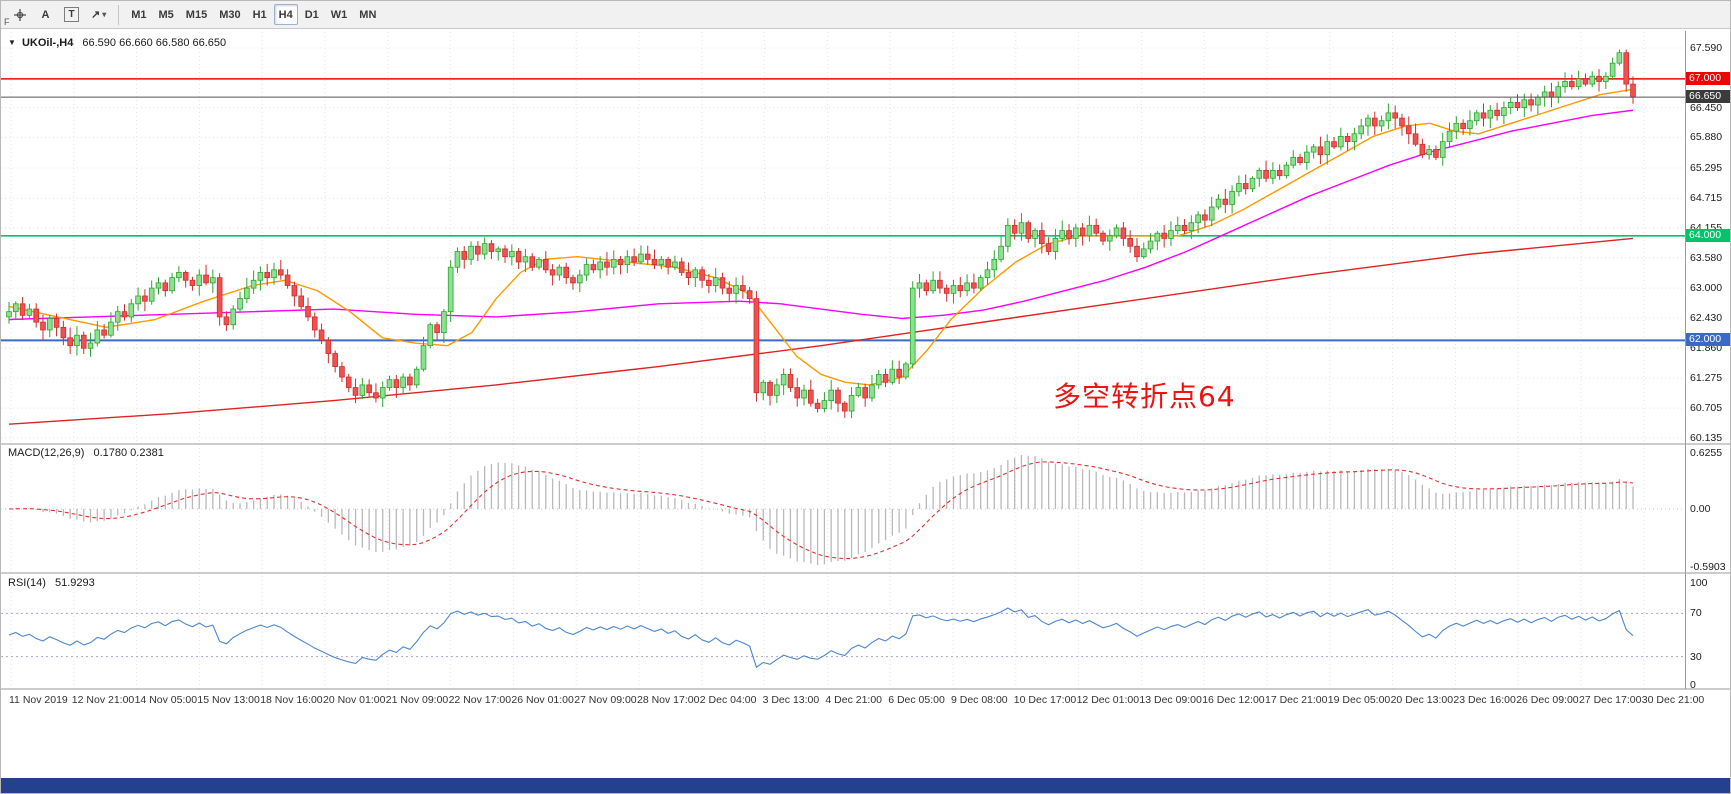 The image size is (1731, 794). Describe the element at coordinates (1706, 137) in the screenshot. I see `price-axis-label: 65.880` at that location.